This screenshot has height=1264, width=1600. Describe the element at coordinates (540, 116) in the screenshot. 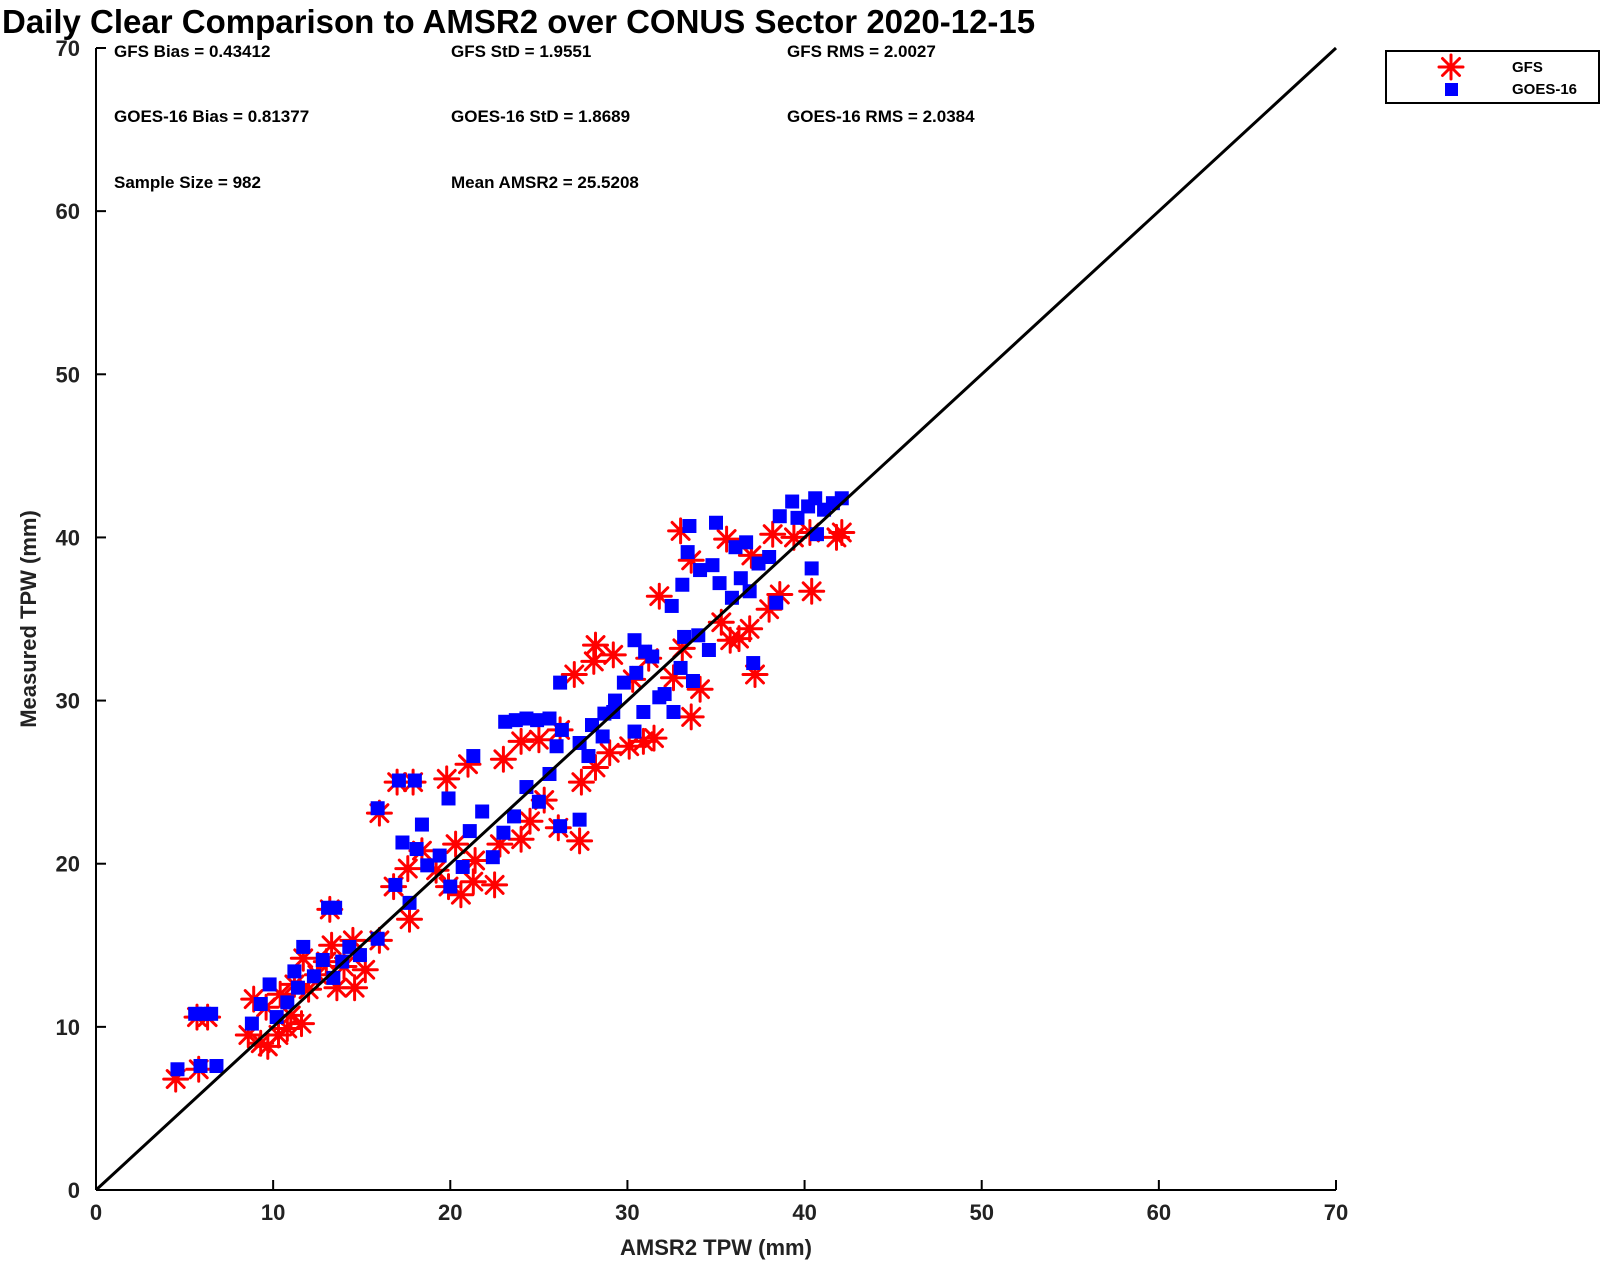

I see `goes16-std-text: GOES-16 StD = 1.8689` at that location.